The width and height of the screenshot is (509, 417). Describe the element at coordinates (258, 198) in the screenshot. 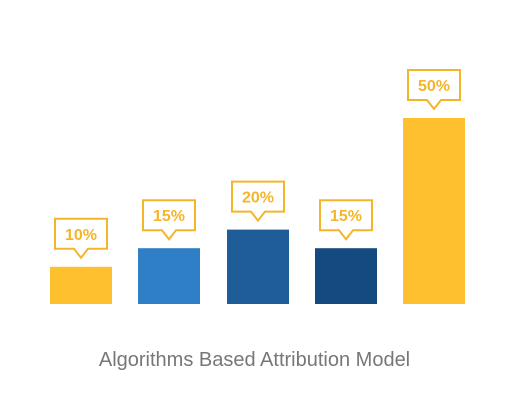

I see `data-label-3: 20%` at that location.